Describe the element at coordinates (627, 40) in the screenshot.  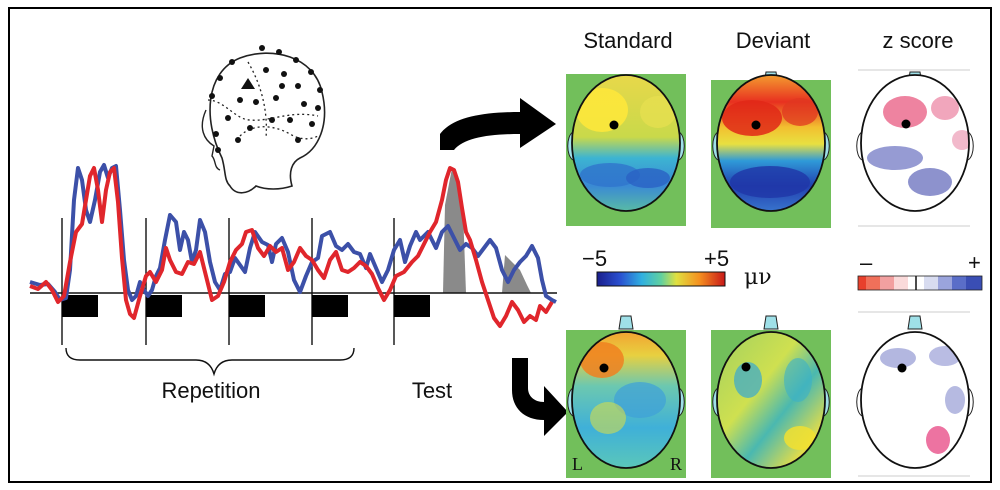
I see `header-standard: Standard` at that location.